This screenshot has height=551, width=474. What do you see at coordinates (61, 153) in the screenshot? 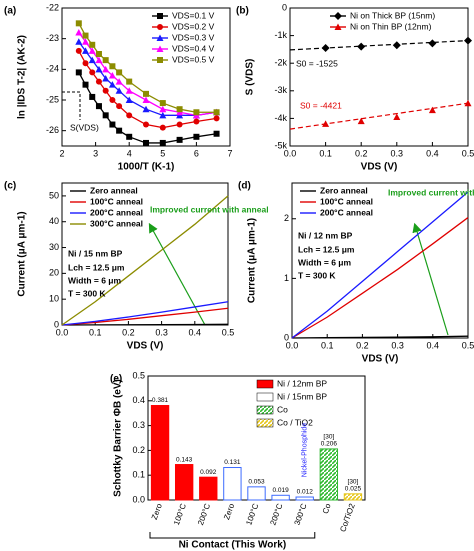
I see `x-tick-label: 2` at bounding box center [61, 153].